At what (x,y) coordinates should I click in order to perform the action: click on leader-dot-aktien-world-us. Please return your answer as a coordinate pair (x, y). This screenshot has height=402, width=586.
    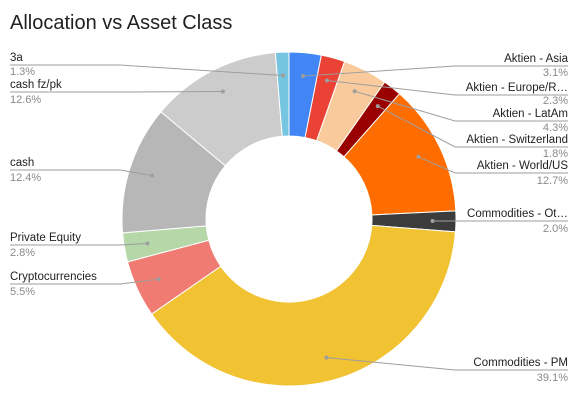
    Looking at the image, I should click on (418, 156).